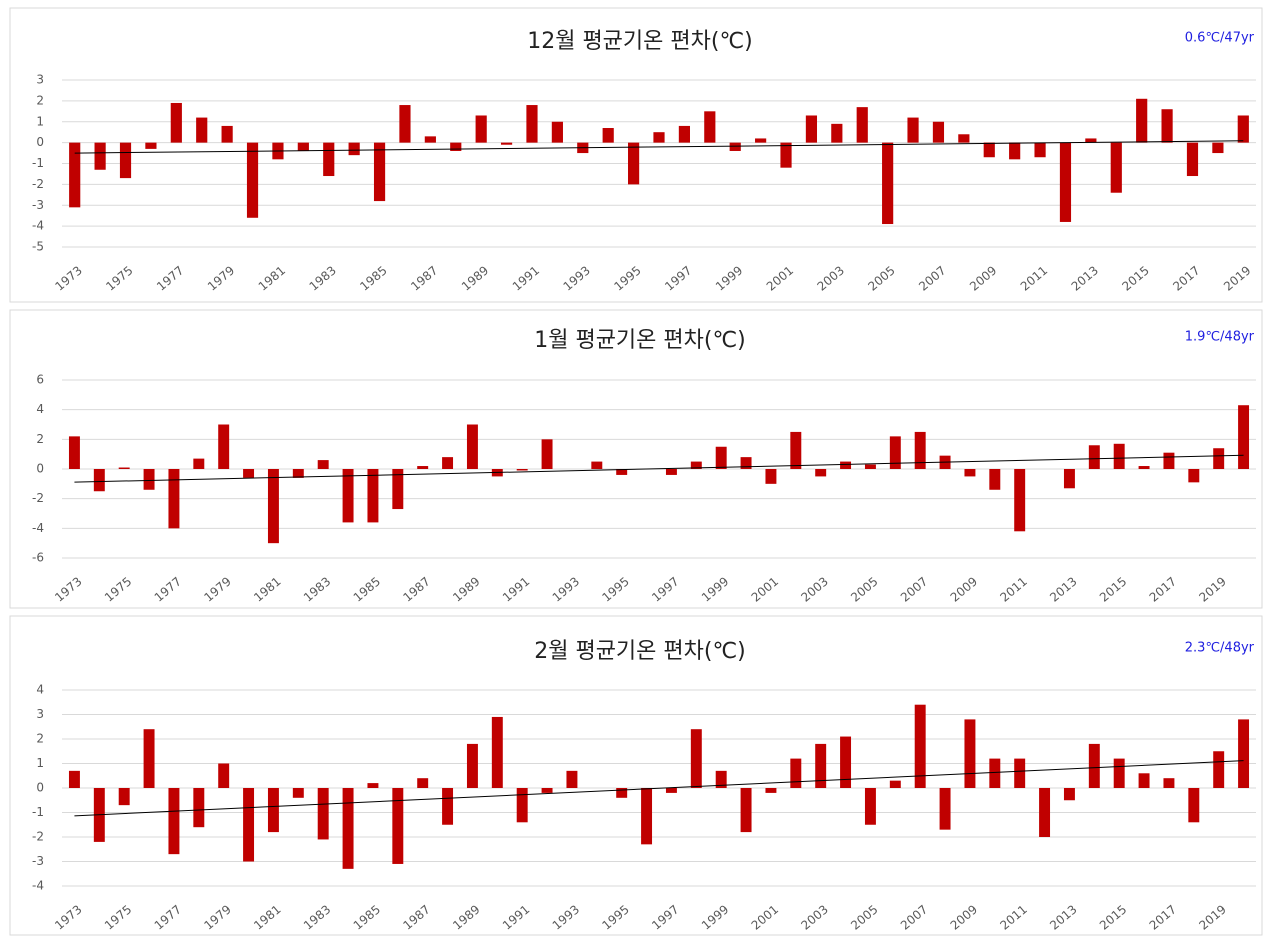 The image size is (1269, 938). I want to click on y-tick-label: 1, so click(40, 763).